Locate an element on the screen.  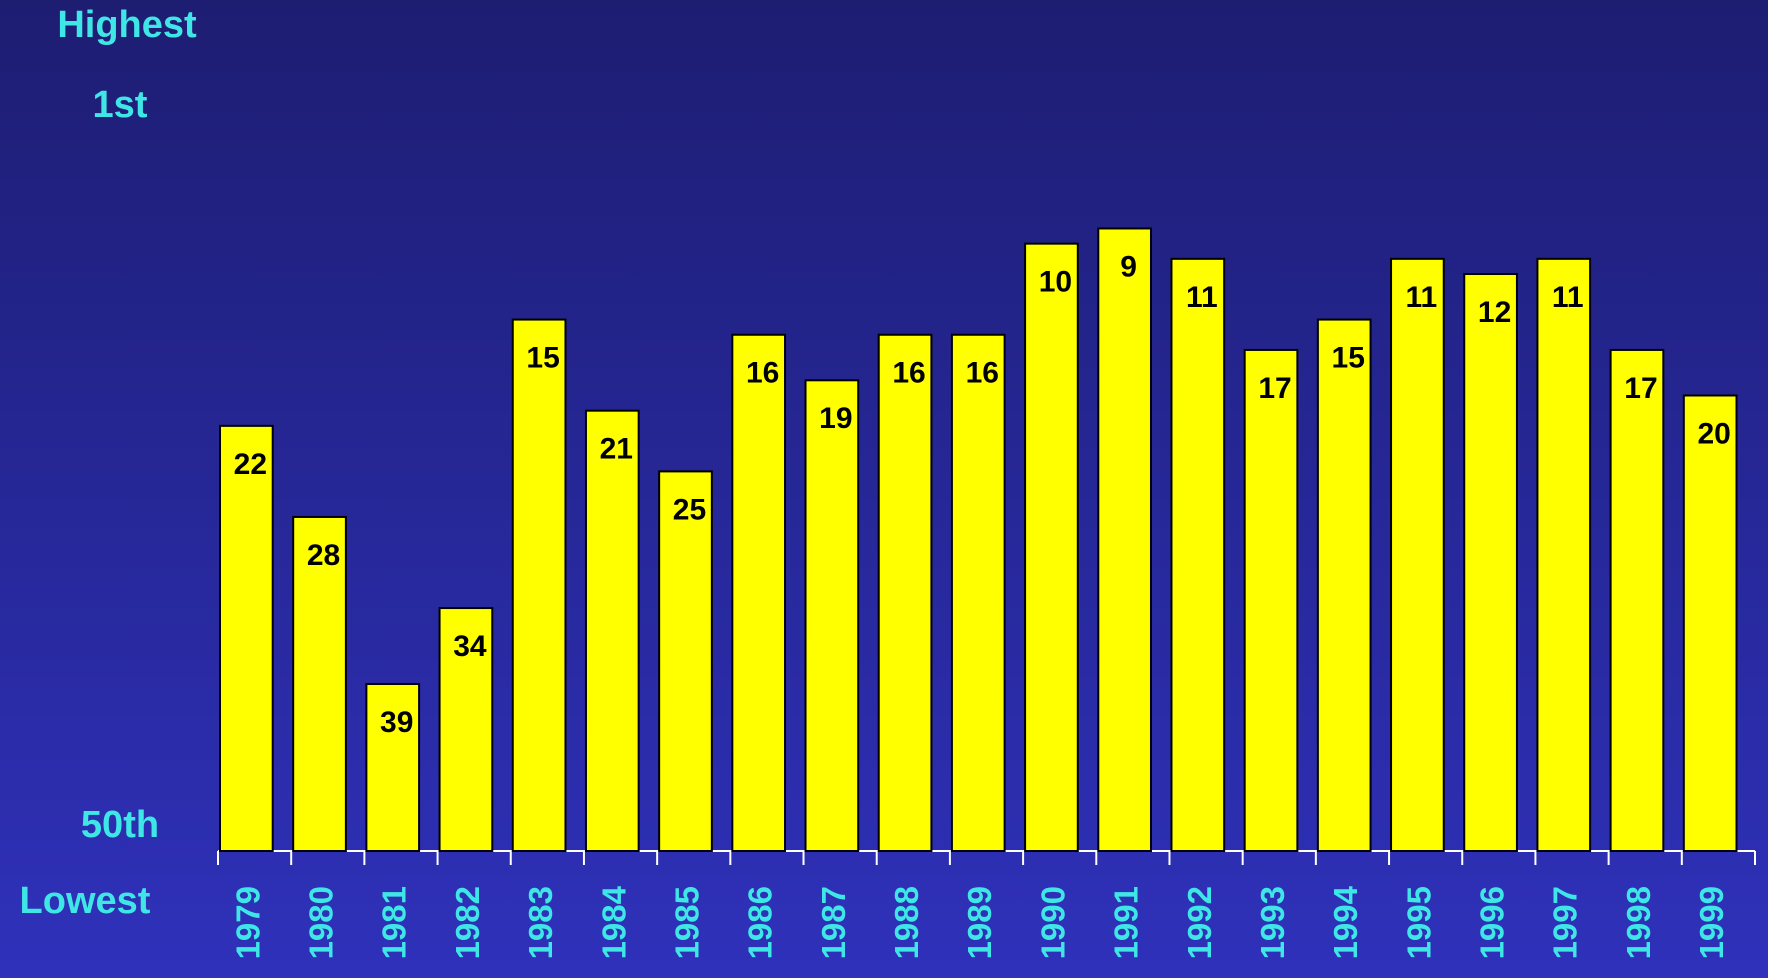
value-label: 12 is located at coordinates (1494, 312).